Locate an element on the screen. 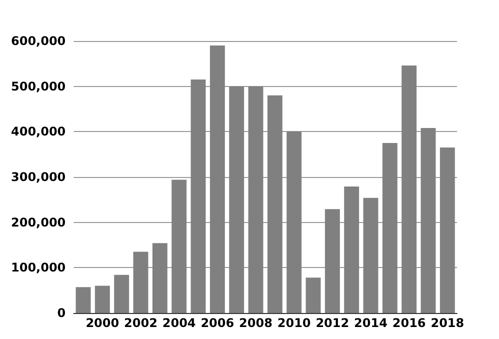  x-tick-label: 2012 is located at coordinates (333, 323).